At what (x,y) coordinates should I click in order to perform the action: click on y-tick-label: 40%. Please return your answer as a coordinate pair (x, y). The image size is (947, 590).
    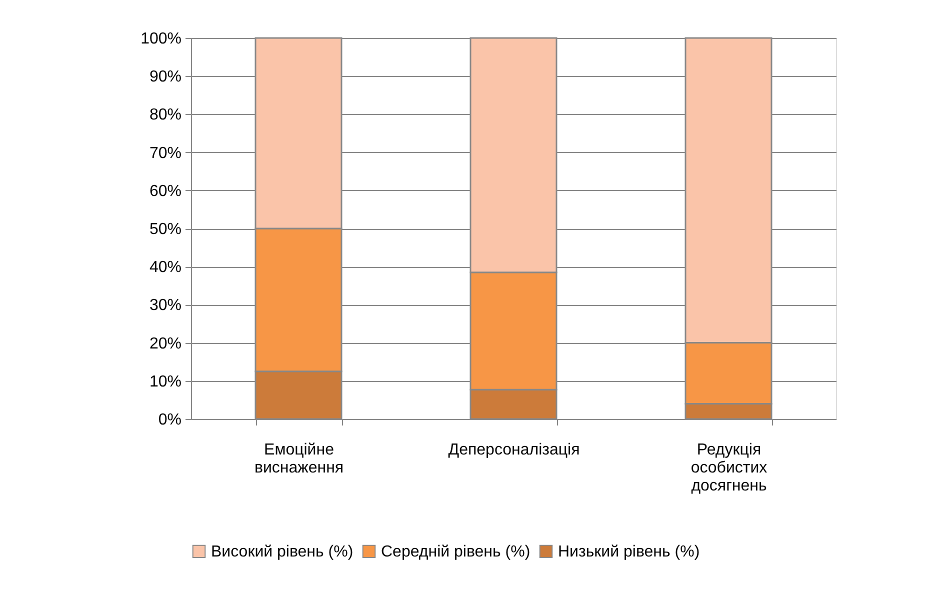
    Looking at the image, I should click on (165, 267).